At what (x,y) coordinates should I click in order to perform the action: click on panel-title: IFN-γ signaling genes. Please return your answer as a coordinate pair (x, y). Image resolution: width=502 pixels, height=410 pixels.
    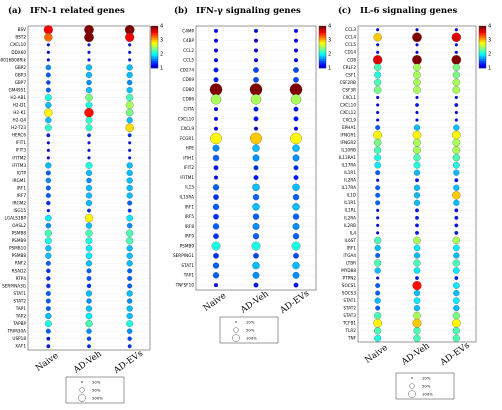
    Looking at the image, I should click on (248, 11).